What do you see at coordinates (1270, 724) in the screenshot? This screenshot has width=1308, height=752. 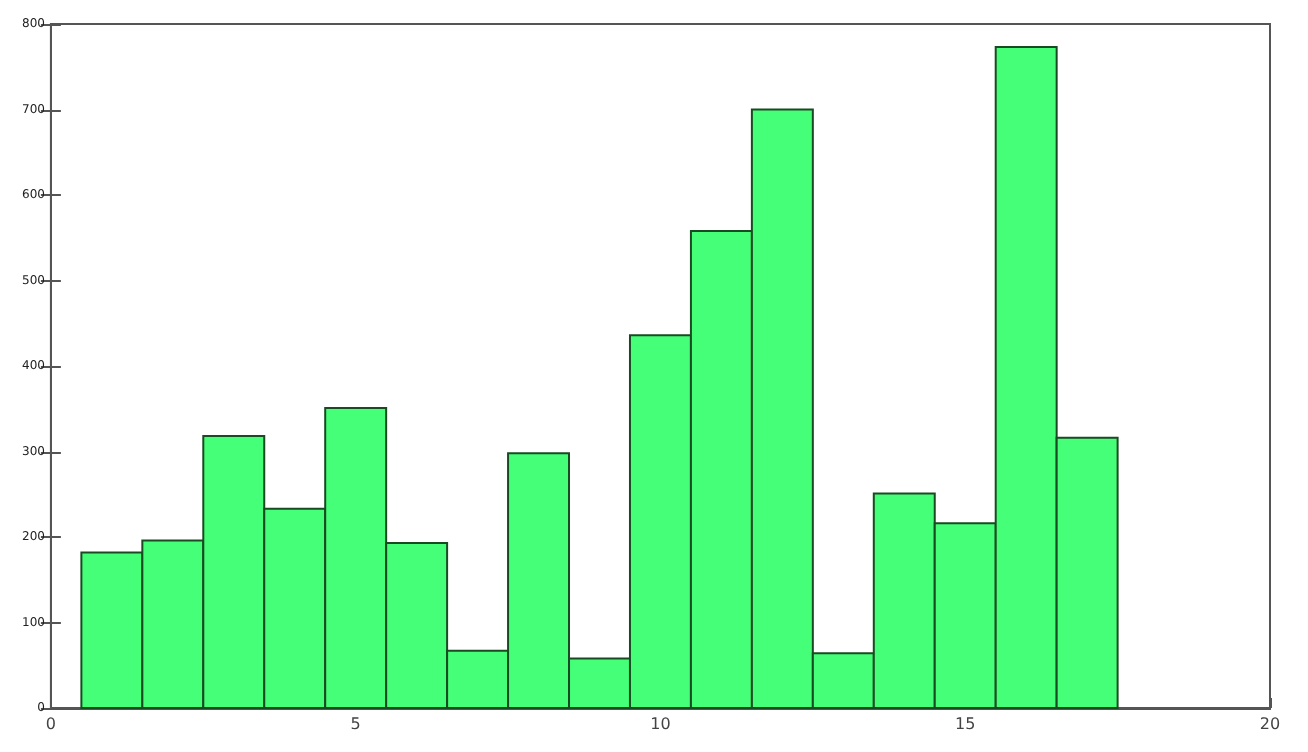 I see `x-tick-label: 20` at bounding box center [1270, 724].